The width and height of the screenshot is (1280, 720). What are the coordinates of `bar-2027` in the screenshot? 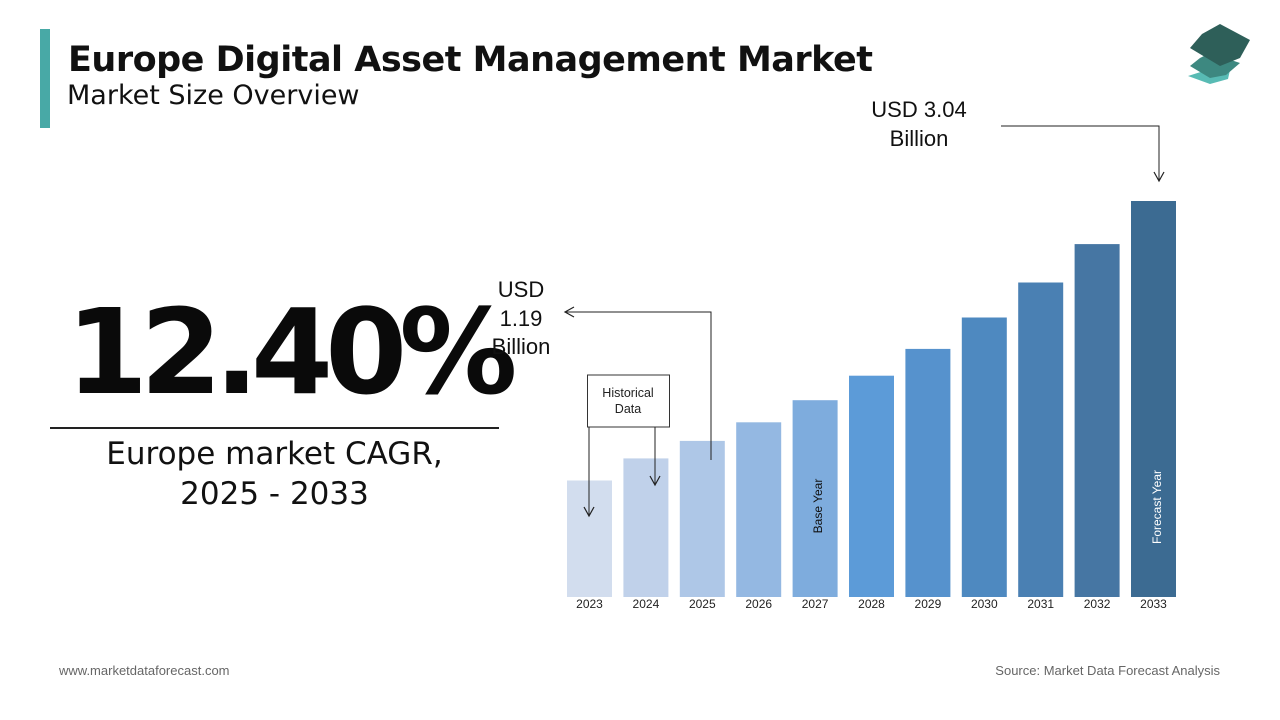 It's located at (815, 498).